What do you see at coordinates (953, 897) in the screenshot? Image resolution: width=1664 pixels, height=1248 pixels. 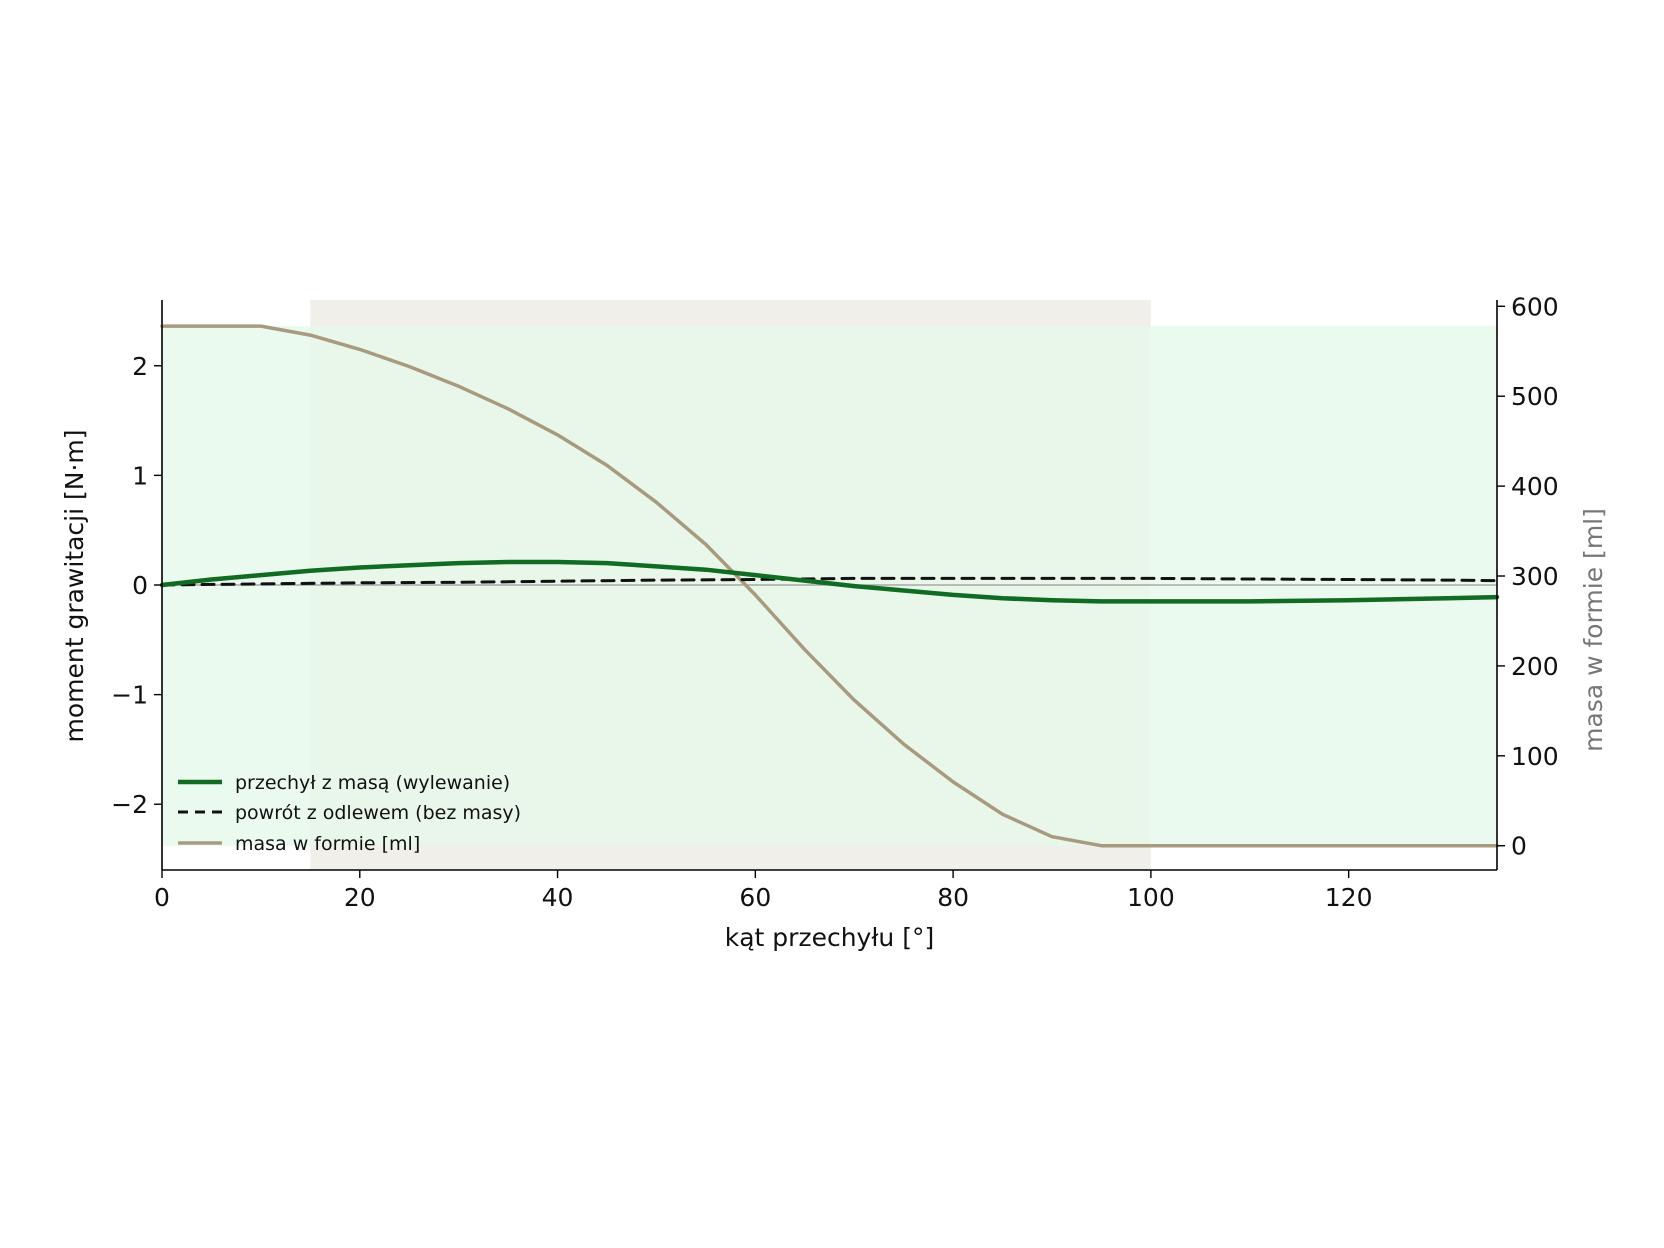 I see `x-tick-label-4: 80` at bounding box center [953, 897].